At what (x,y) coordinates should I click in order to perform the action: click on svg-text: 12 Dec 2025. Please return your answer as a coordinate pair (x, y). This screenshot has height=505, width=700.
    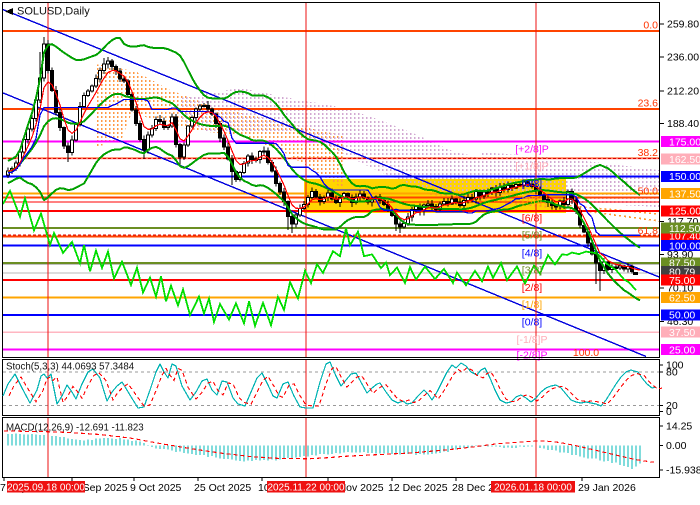
    Looking at the image, I should click on (418, 488).